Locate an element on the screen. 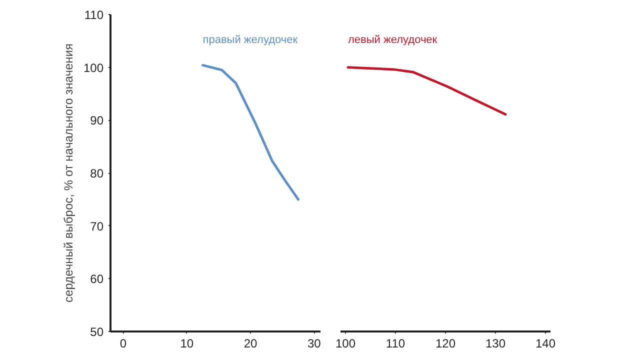  x-tick-label: 100 is located at coordinates (345, 343).